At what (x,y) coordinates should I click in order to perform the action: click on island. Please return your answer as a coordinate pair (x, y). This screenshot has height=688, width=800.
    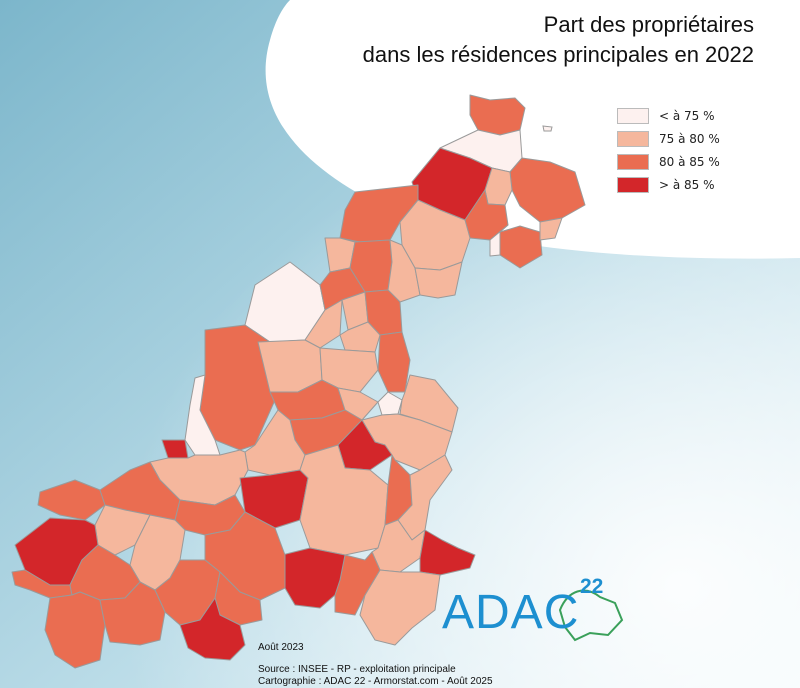
    Looking at the image, I should click on (547, 128).